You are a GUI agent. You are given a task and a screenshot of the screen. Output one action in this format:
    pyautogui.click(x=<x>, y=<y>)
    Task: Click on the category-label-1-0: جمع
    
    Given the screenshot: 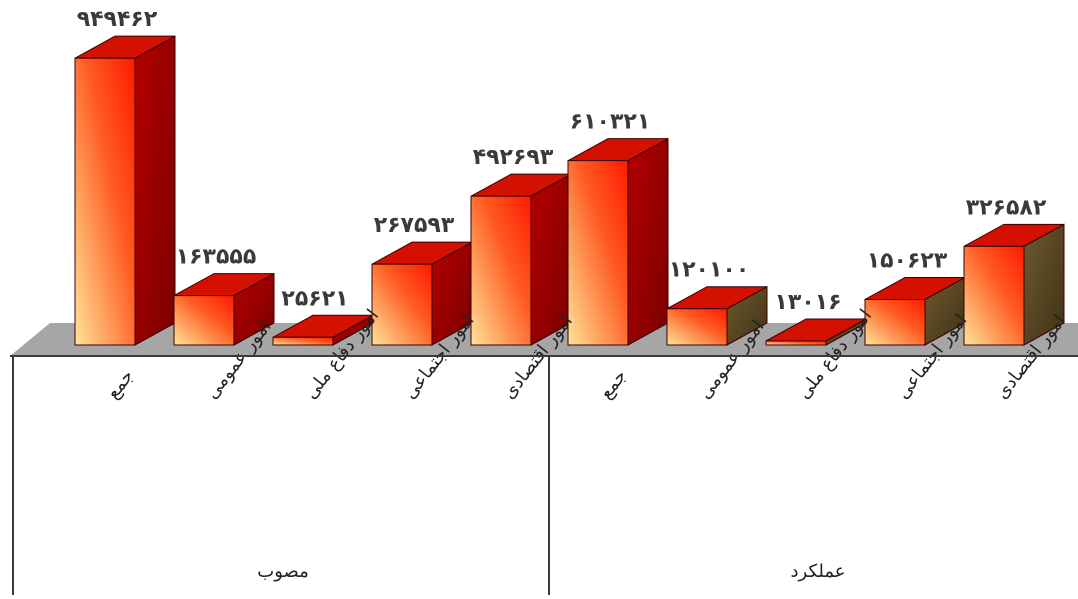 What is the action you would take?
    pyautogui.click(x=613, y=384)
    